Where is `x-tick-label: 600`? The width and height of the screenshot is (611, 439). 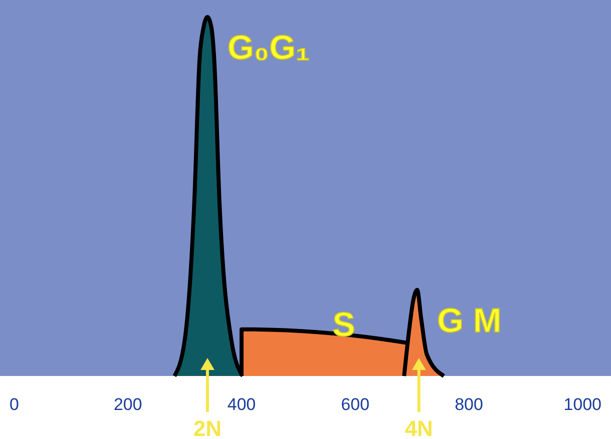
x-tick-label: 600 is located at coordinates (355, 404).